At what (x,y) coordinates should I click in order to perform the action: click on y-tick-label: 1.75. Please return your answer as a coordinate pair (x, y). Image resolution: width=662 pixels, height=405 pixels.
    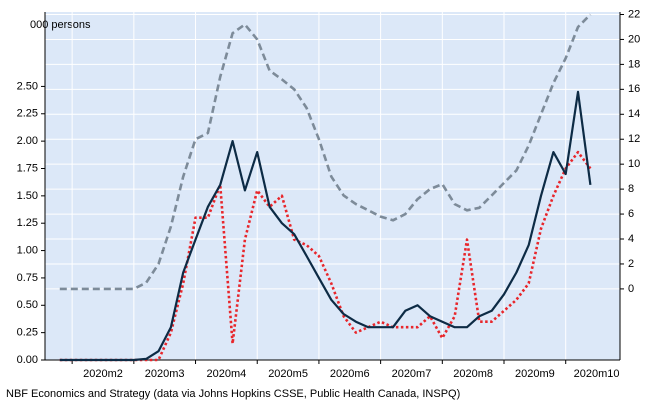
    Looking at the image, I should click on (27, 168).